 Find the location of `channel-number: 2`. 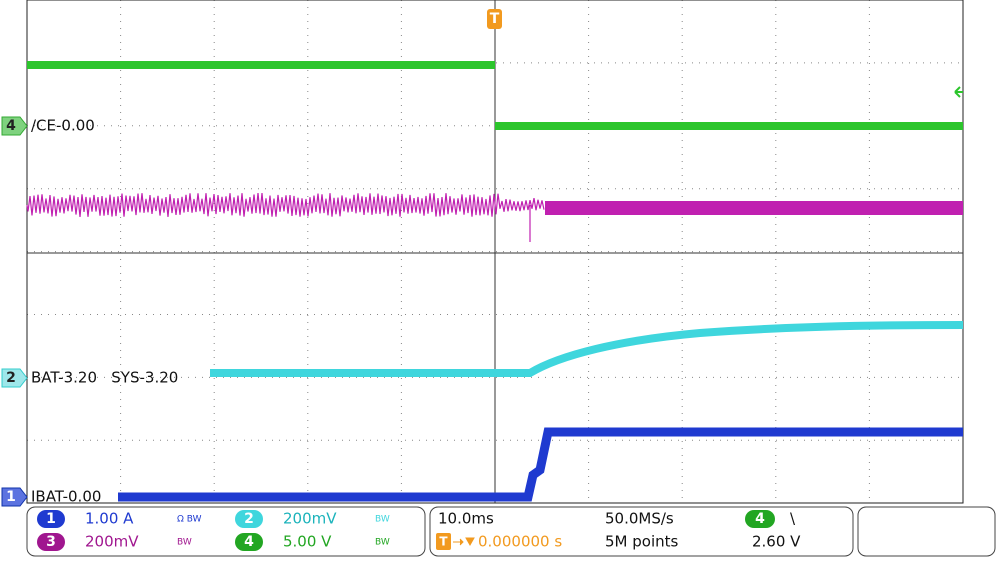

channel-number: 2 is located at coordinates (249, 519).